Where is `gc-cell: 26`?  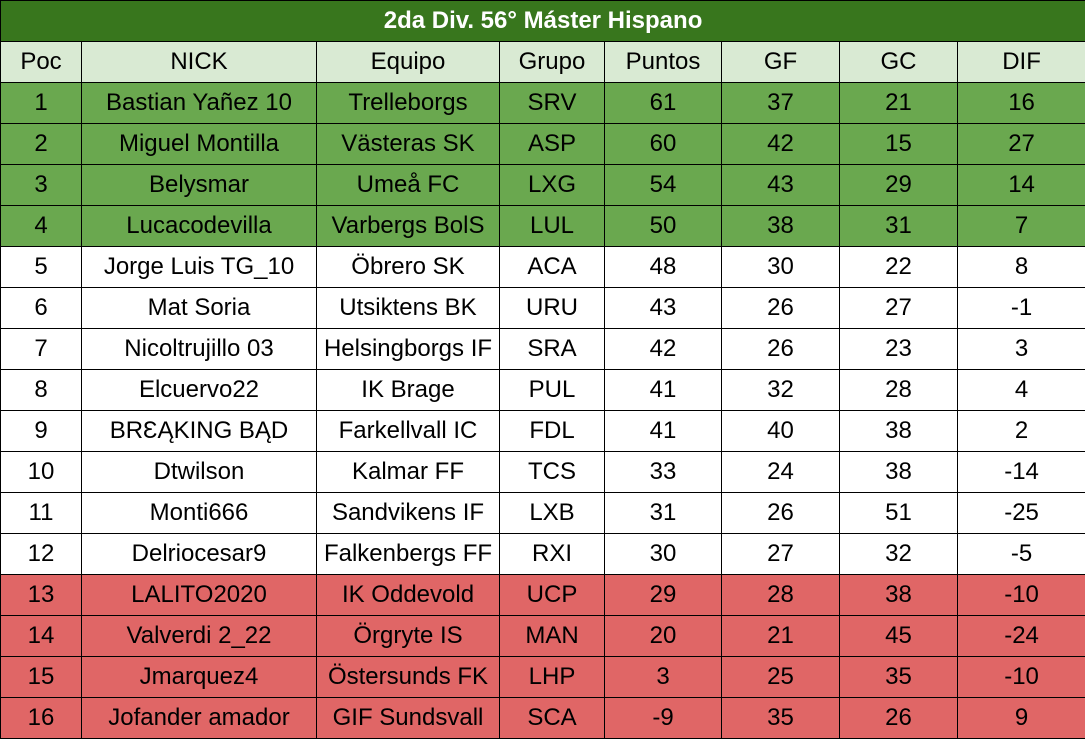 gc-cell: 26 is located at coordinates (898, 718).